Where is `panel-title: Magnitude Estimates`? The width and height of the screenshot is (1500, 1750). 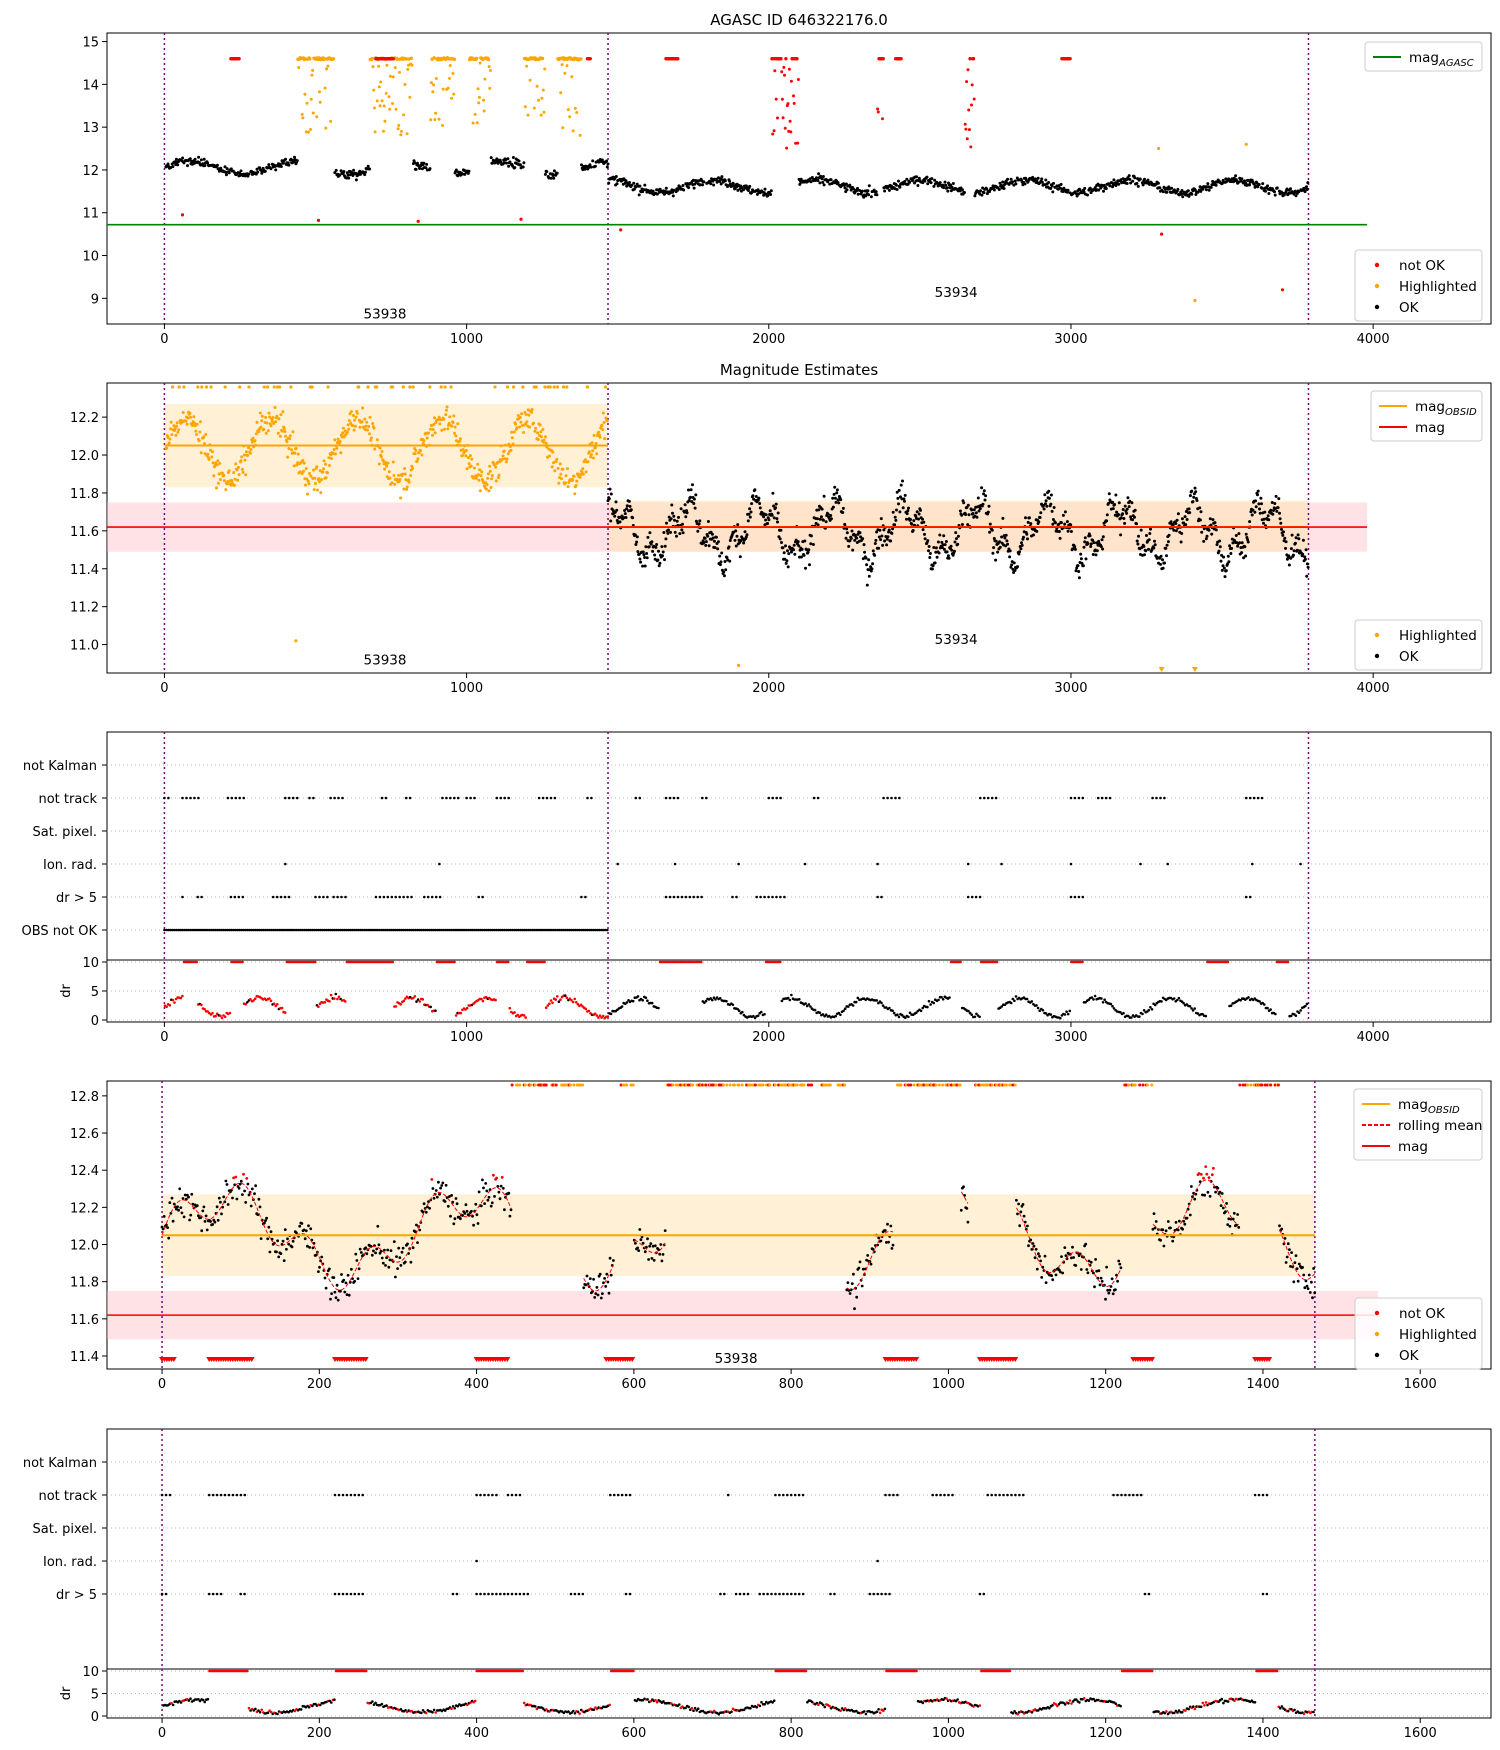 panel-title: Magnitude Estimates is located at coordinates (799, 370).